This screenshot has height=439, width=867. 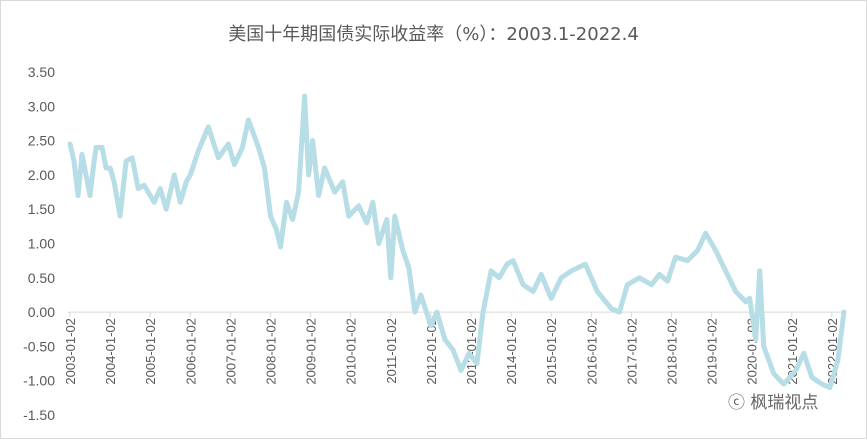 What do you see at coordinates (431, 351) in the screenshot?
I see `x-tick-label: 2012-01-02` at bounding box center [431, 351].